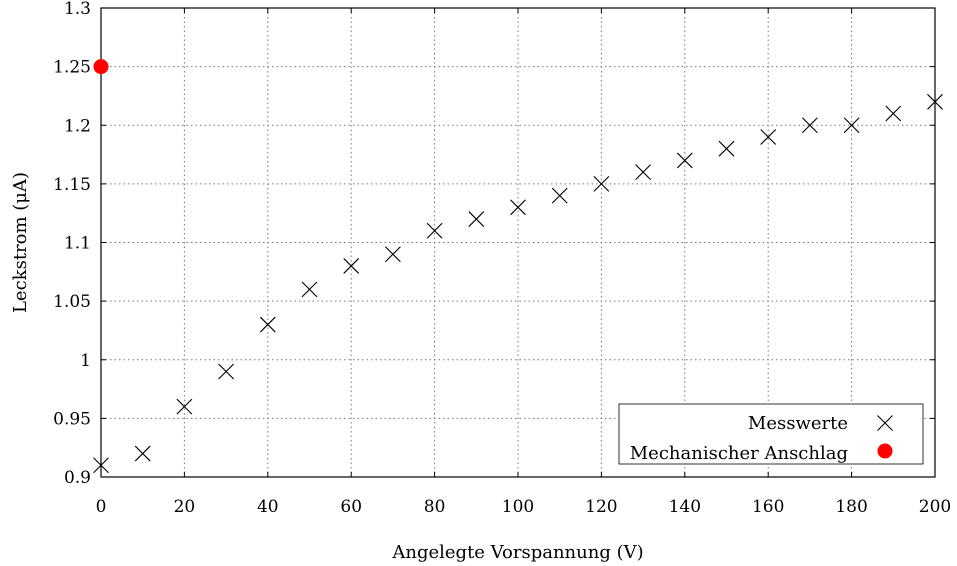  What do you see at coordinates (101, 67) in the screenshot?
I see `data-point-dot` at bounding box center [101, 67].